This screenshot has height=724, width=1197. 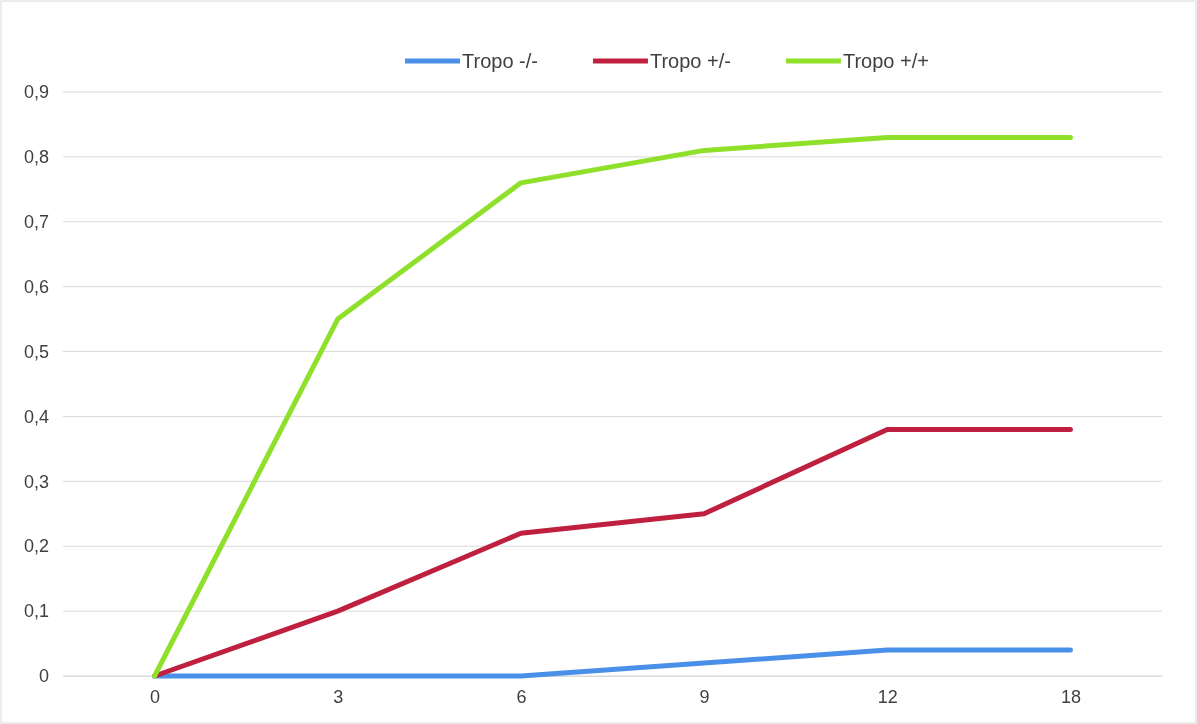 I want to click on x-tick-label: 12, so click(x=887, y=696).